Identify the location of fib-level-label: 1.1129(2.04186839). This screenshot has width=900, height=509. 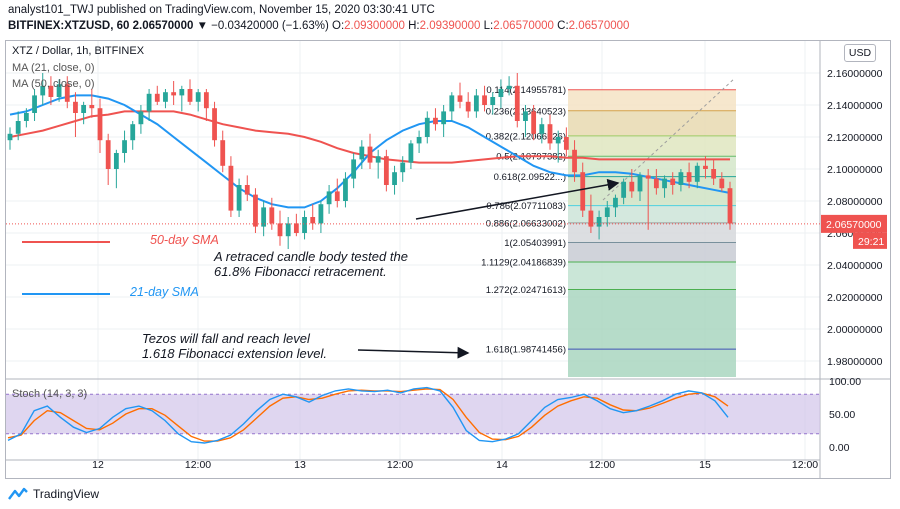
(523, 263).